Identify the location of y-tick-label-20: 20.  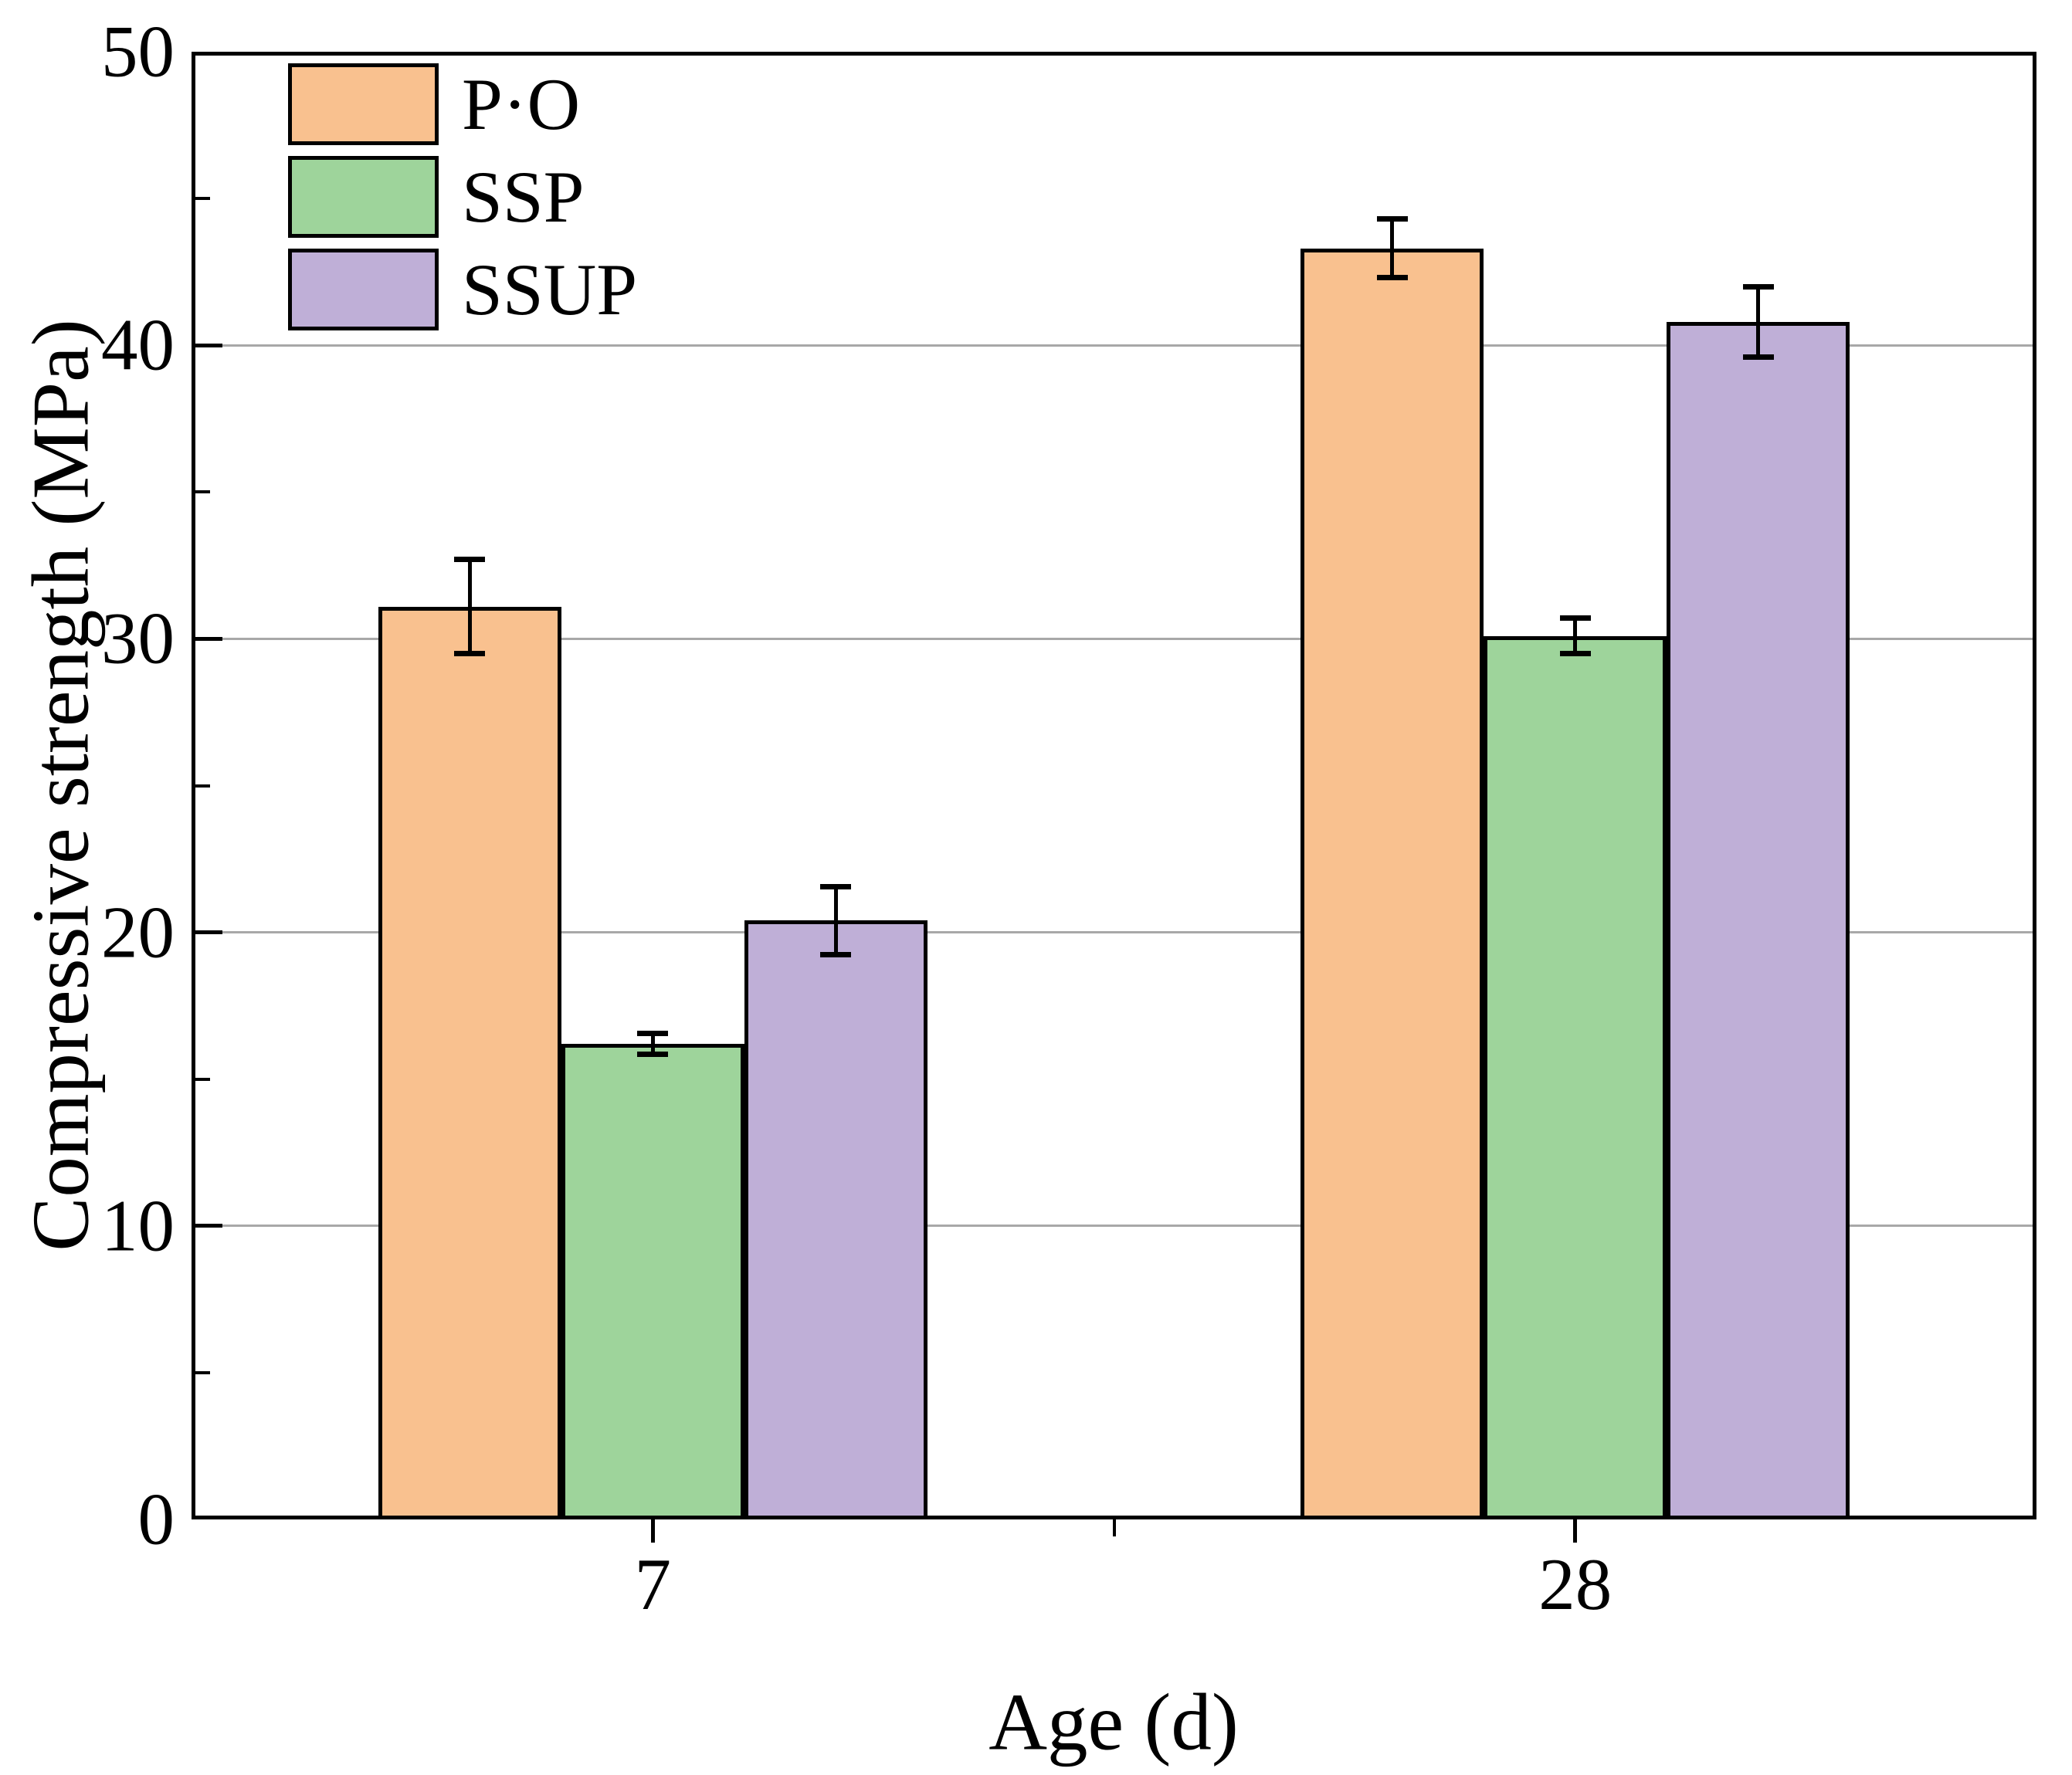
(138, 932).